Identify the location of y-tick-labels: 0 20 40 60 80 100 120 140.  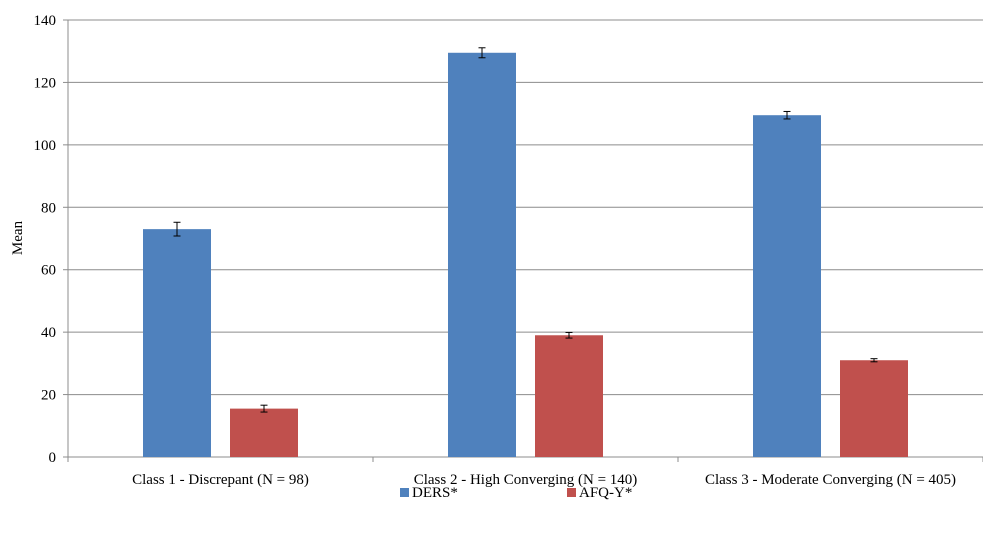
(45, 239).